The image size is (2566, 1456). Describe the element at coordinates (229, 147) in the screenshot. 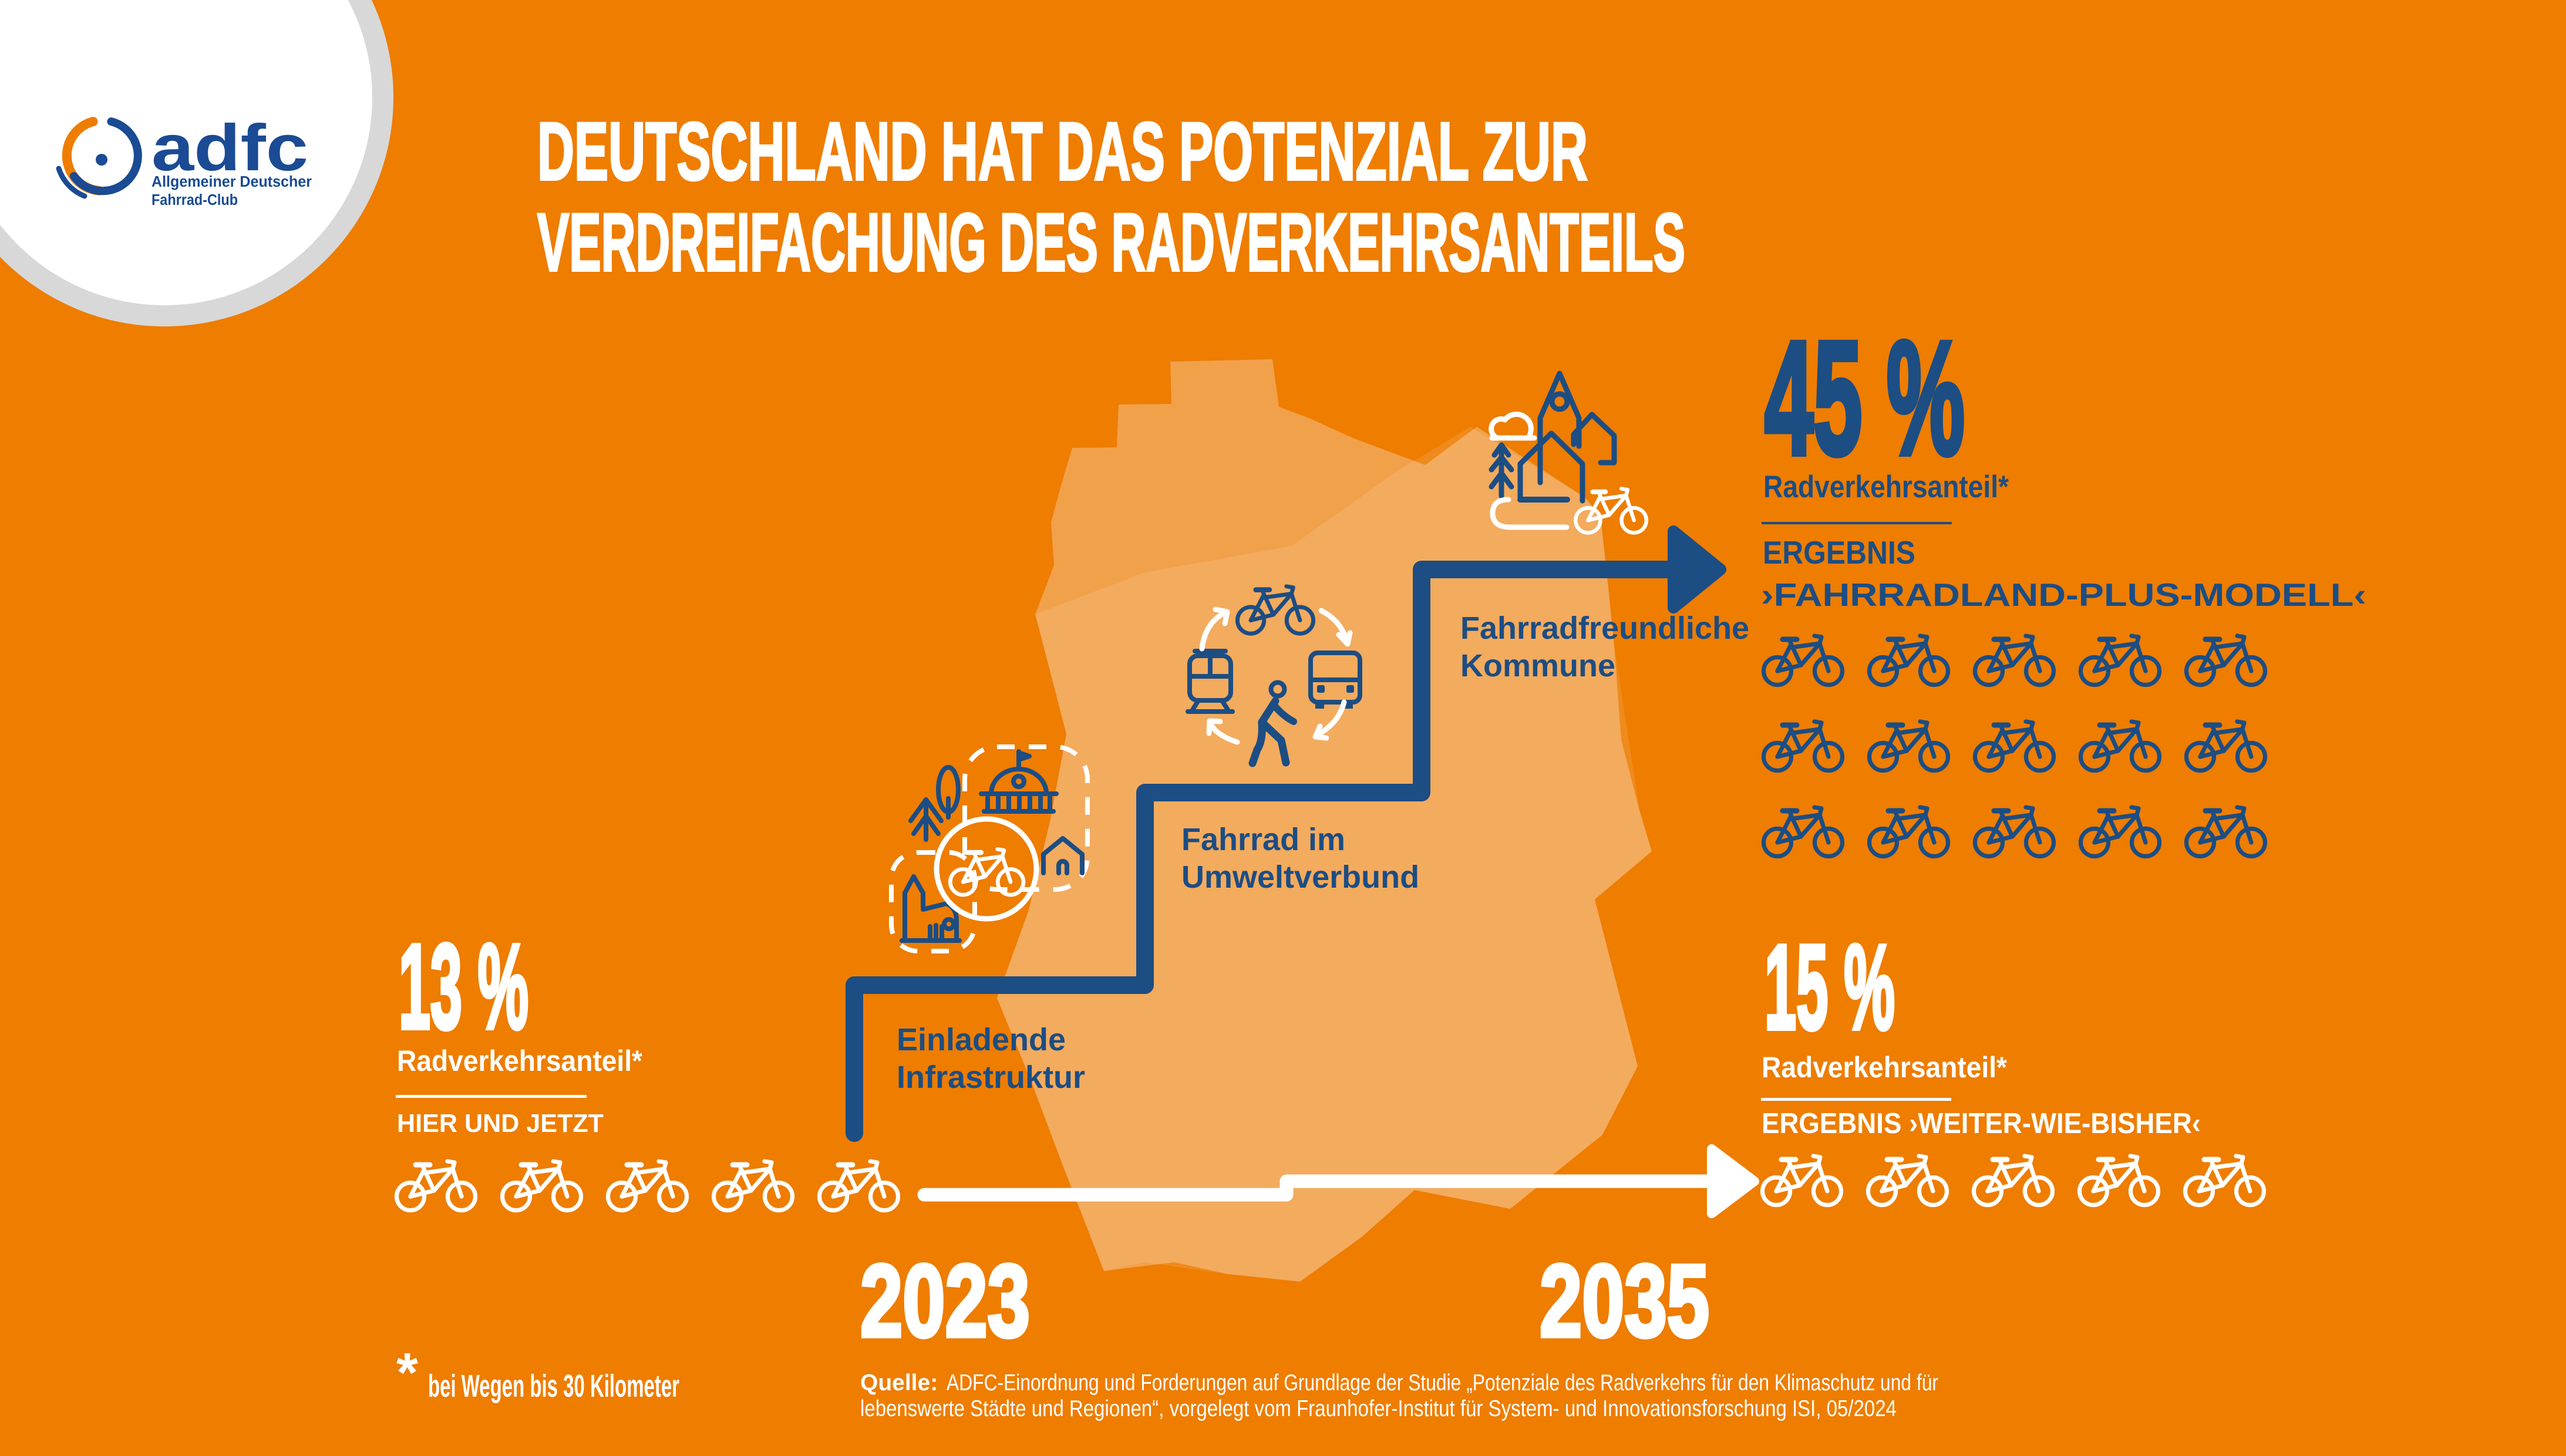

I see `svg-text: adfc` at that location.